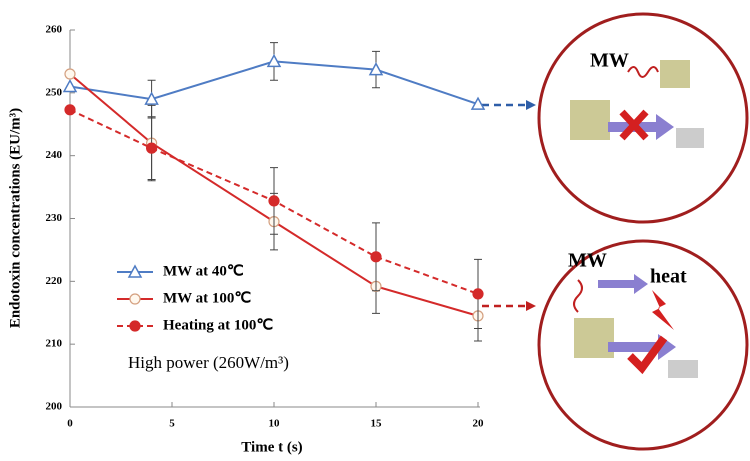  Describe the element at coordinates (54, 218) in the screenshot. I see `y-tick-label: 230` at that location.